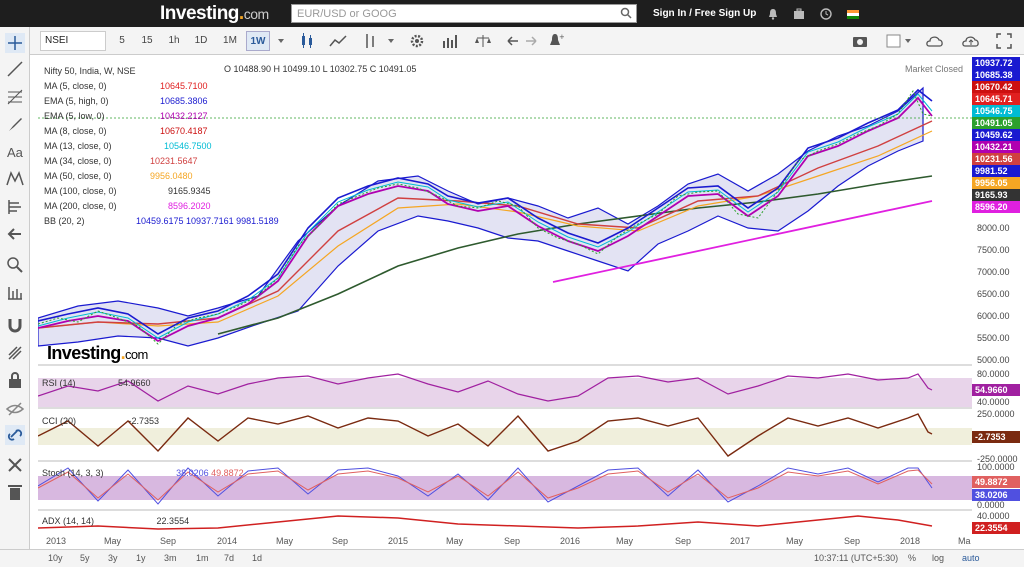 Image resolution: width=1024 pixels, height=567 pixels. What do you see at coordinates (15, 152) in the screenshot?
I see `text-tool-icon: Aa` at bounding box center [15, 152].